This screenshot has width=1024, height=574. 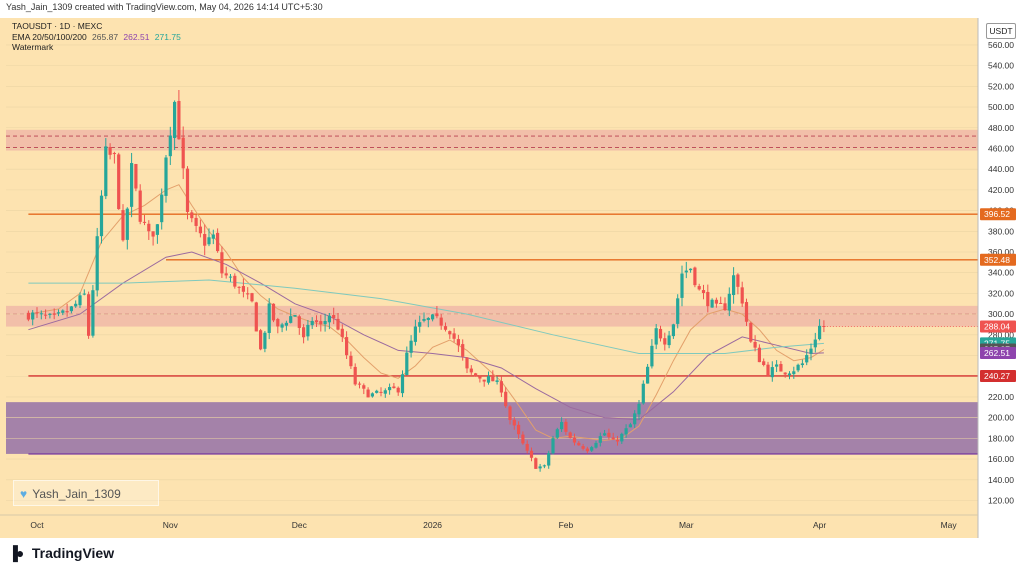 What do you see at coordinates (37, 525) in the screenshot?
I see `x-tick-label: Oct` at bounding box center [37, 525].